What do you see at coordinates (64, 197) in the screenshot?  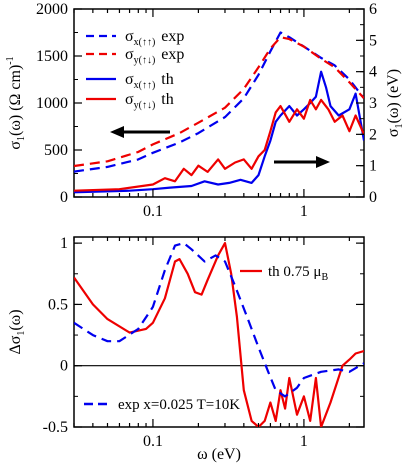 I see `top-y-tick-label: 0` at bounding box center [64, 197].